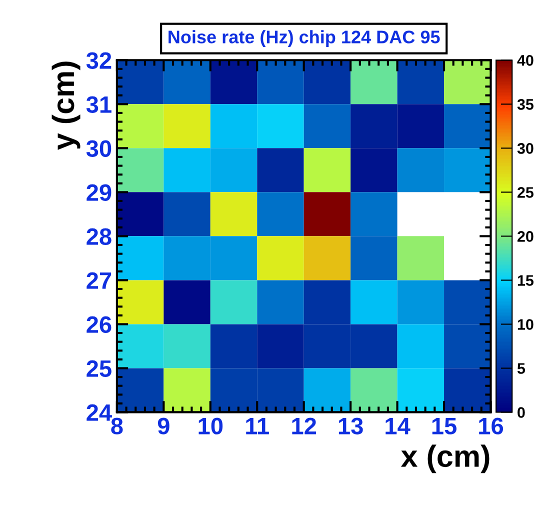 The image size is (534, 514). What do you see at coordinates (525, 192) in the screenshot?
I see `color-bar-label: 25` at bounding box center [525, 192].